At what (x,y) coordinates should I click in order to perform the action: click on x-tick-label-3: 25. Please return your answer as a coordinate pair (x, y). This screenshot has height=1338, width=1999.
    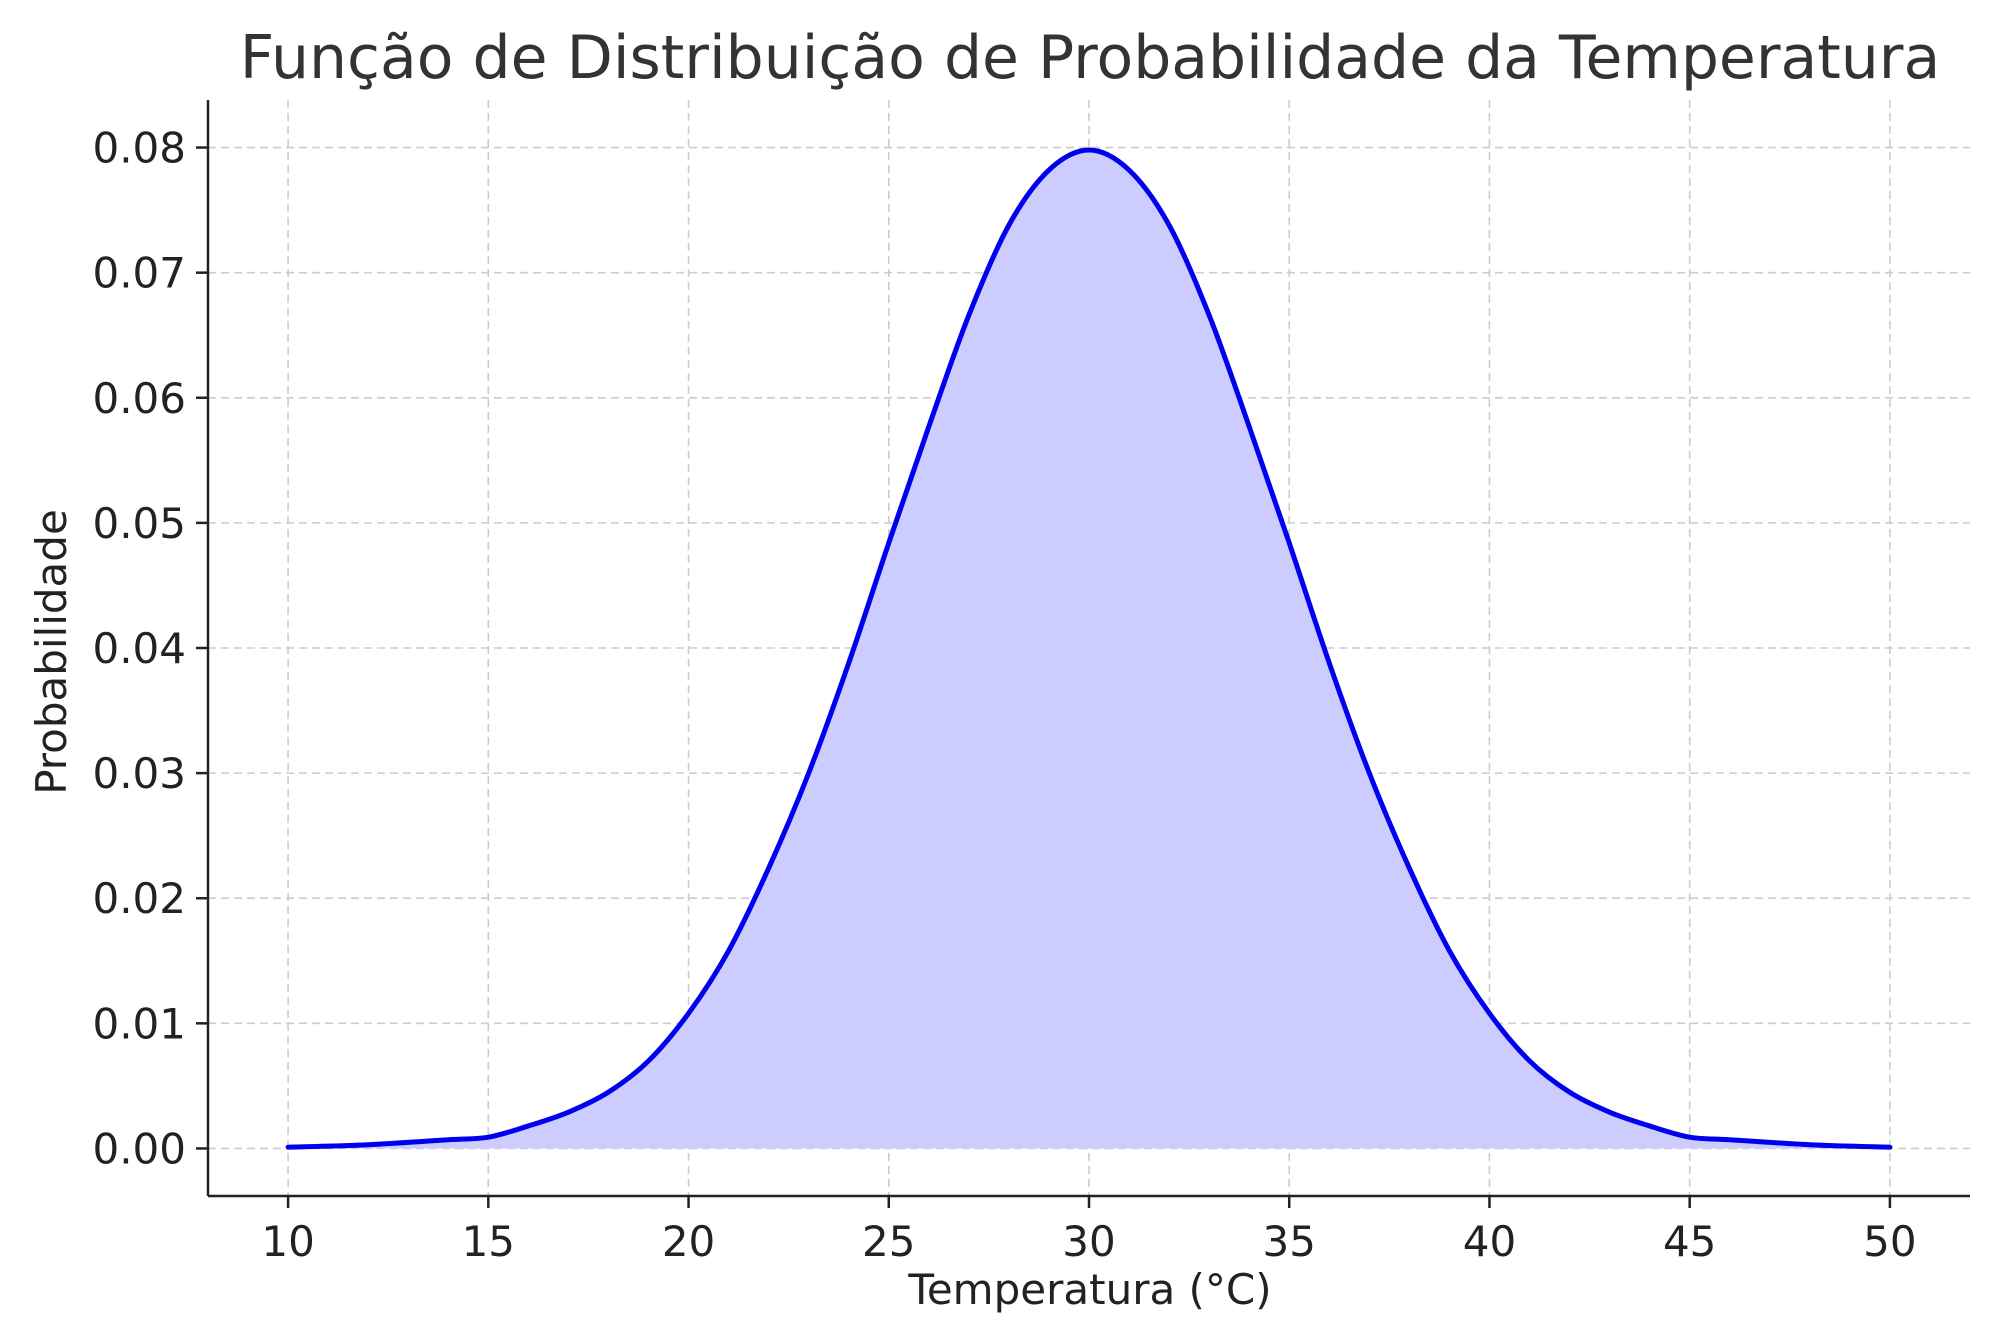
    Looking at the image, I should click on (888, 1241).